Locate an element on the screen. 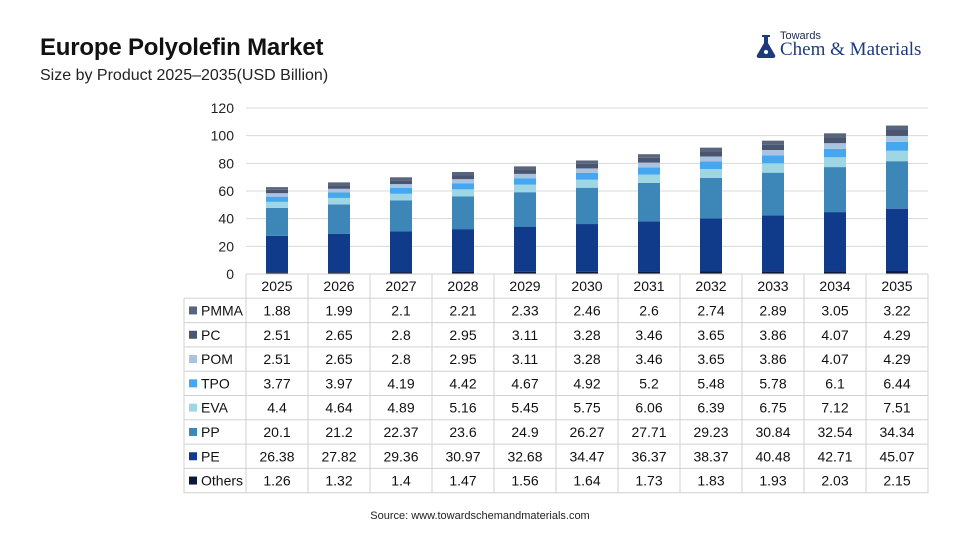 The image size is (960, 540). legend-label: PMMA is located at coordinates (222, 310).